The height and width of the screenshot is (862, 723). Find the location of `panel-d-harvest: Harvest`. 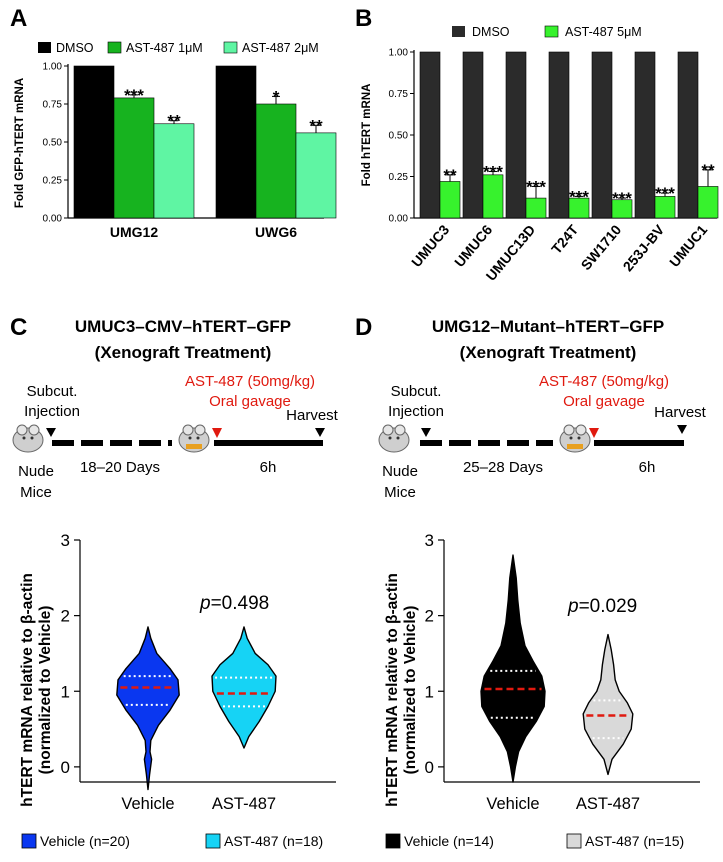

panel-d-harvest: Harvest is located at coordinates (680, 412).